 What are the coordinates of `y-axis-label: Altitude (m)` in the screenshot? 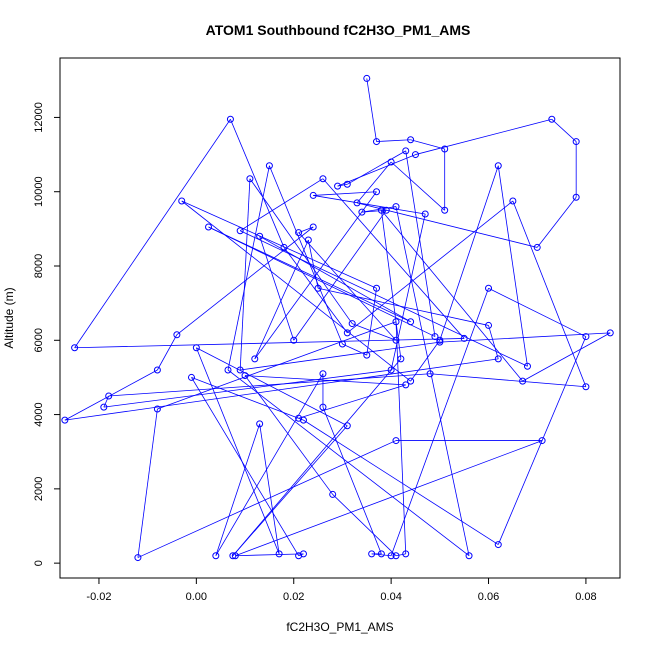 It's located at (9, 317).